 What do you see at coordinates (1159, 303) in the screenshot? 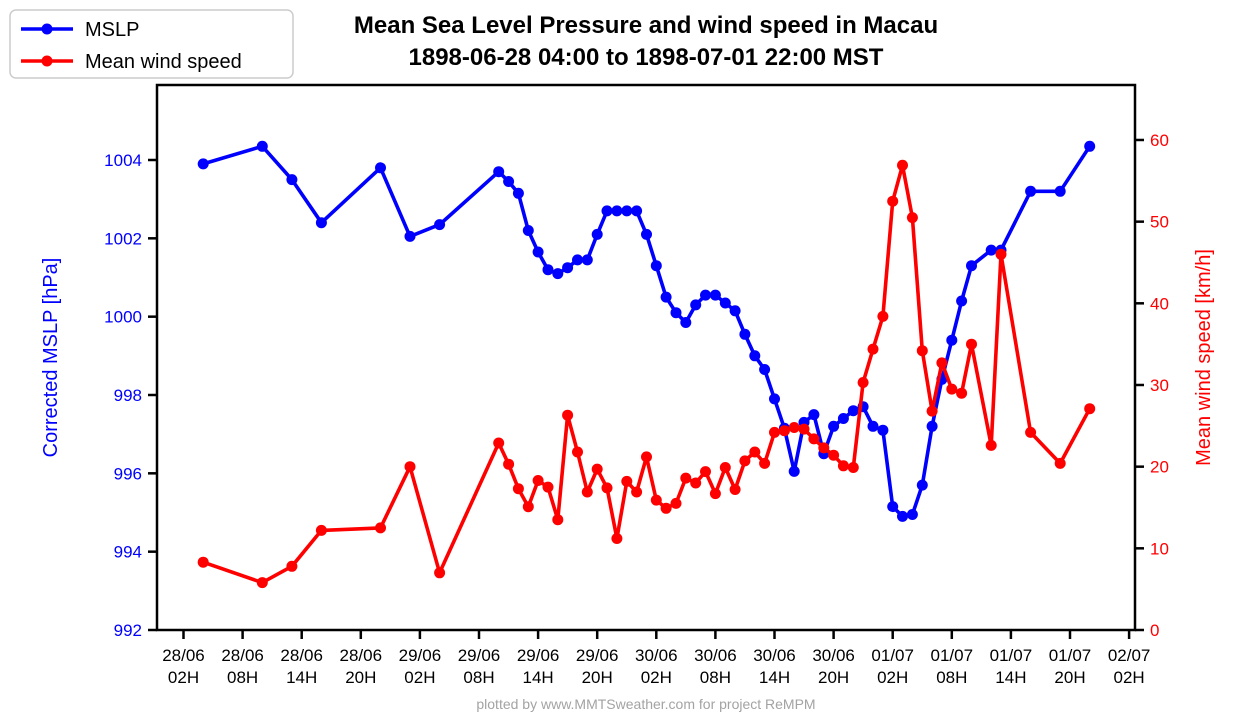
I see `right-tick-label: 40` at bounding box center [1159, 303].